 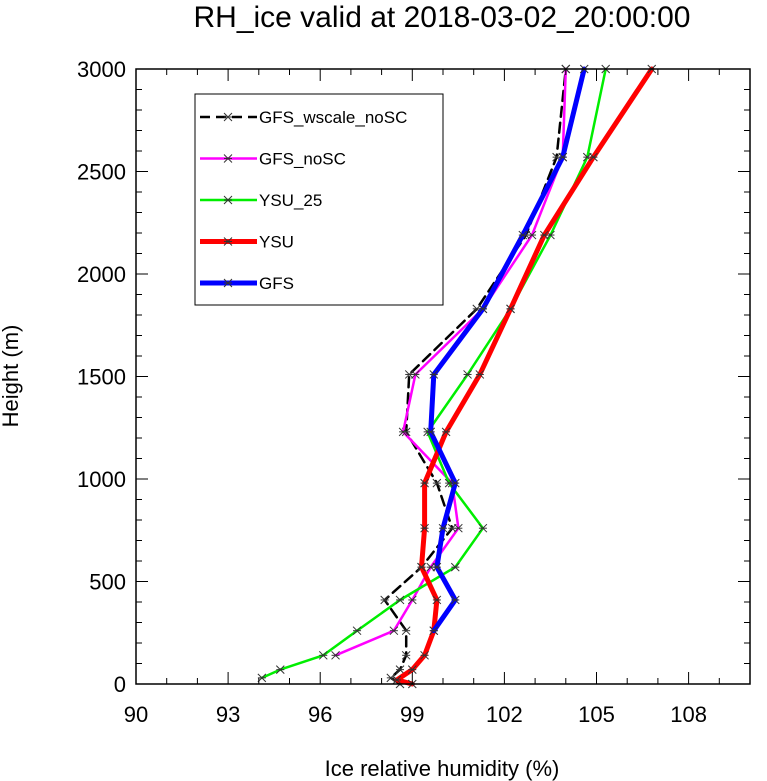 What do you see at coordinates (228, 241) in the screenshot?
I see `legend-marker-ysu` at bounding box center [228, 241].